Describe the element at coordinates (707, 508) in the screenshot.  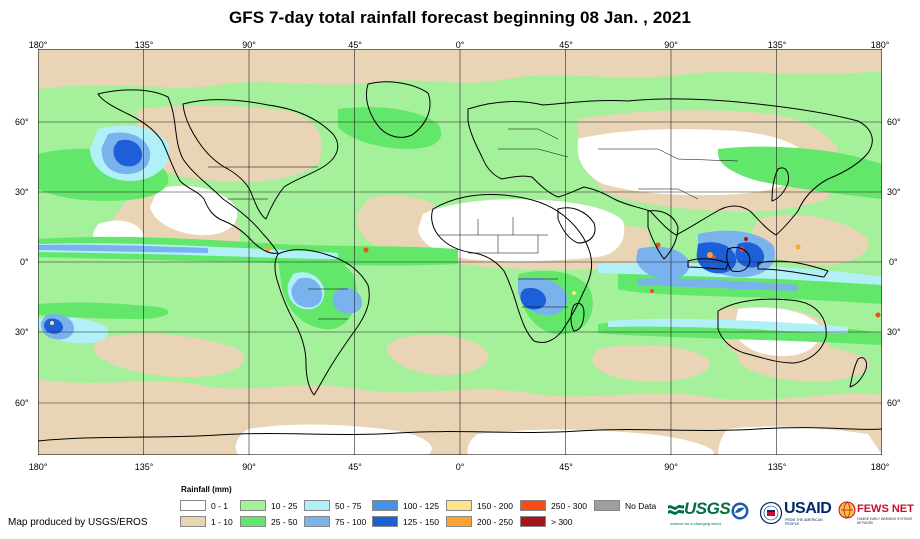
I see `usgs-wordmark: USGS` at that location.